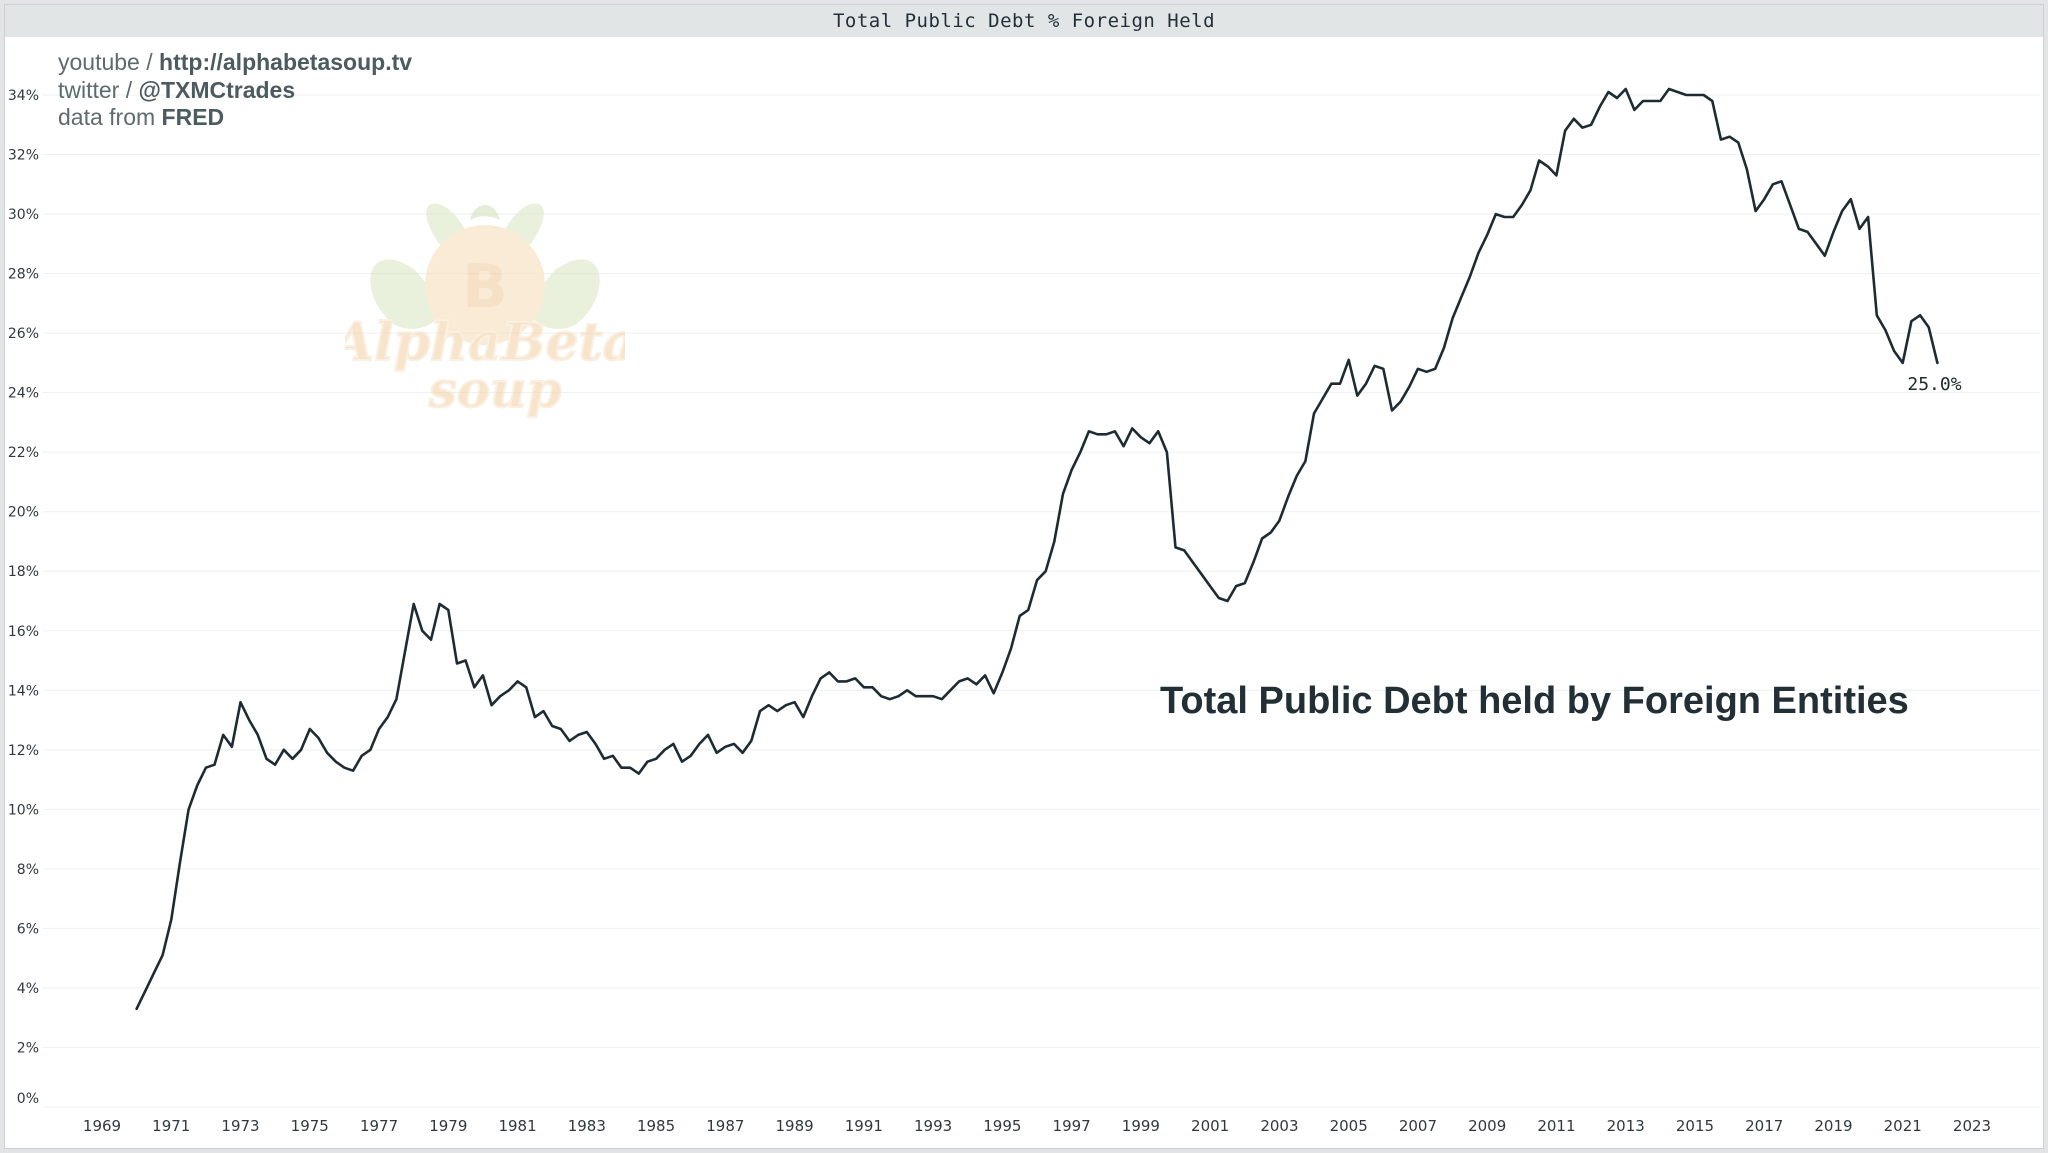 This screenshot has width=2048, height=1153. Describe the element at coordinates (1210, 1126) in the screenshot. I see `x-tick-label: 2001` at that location.